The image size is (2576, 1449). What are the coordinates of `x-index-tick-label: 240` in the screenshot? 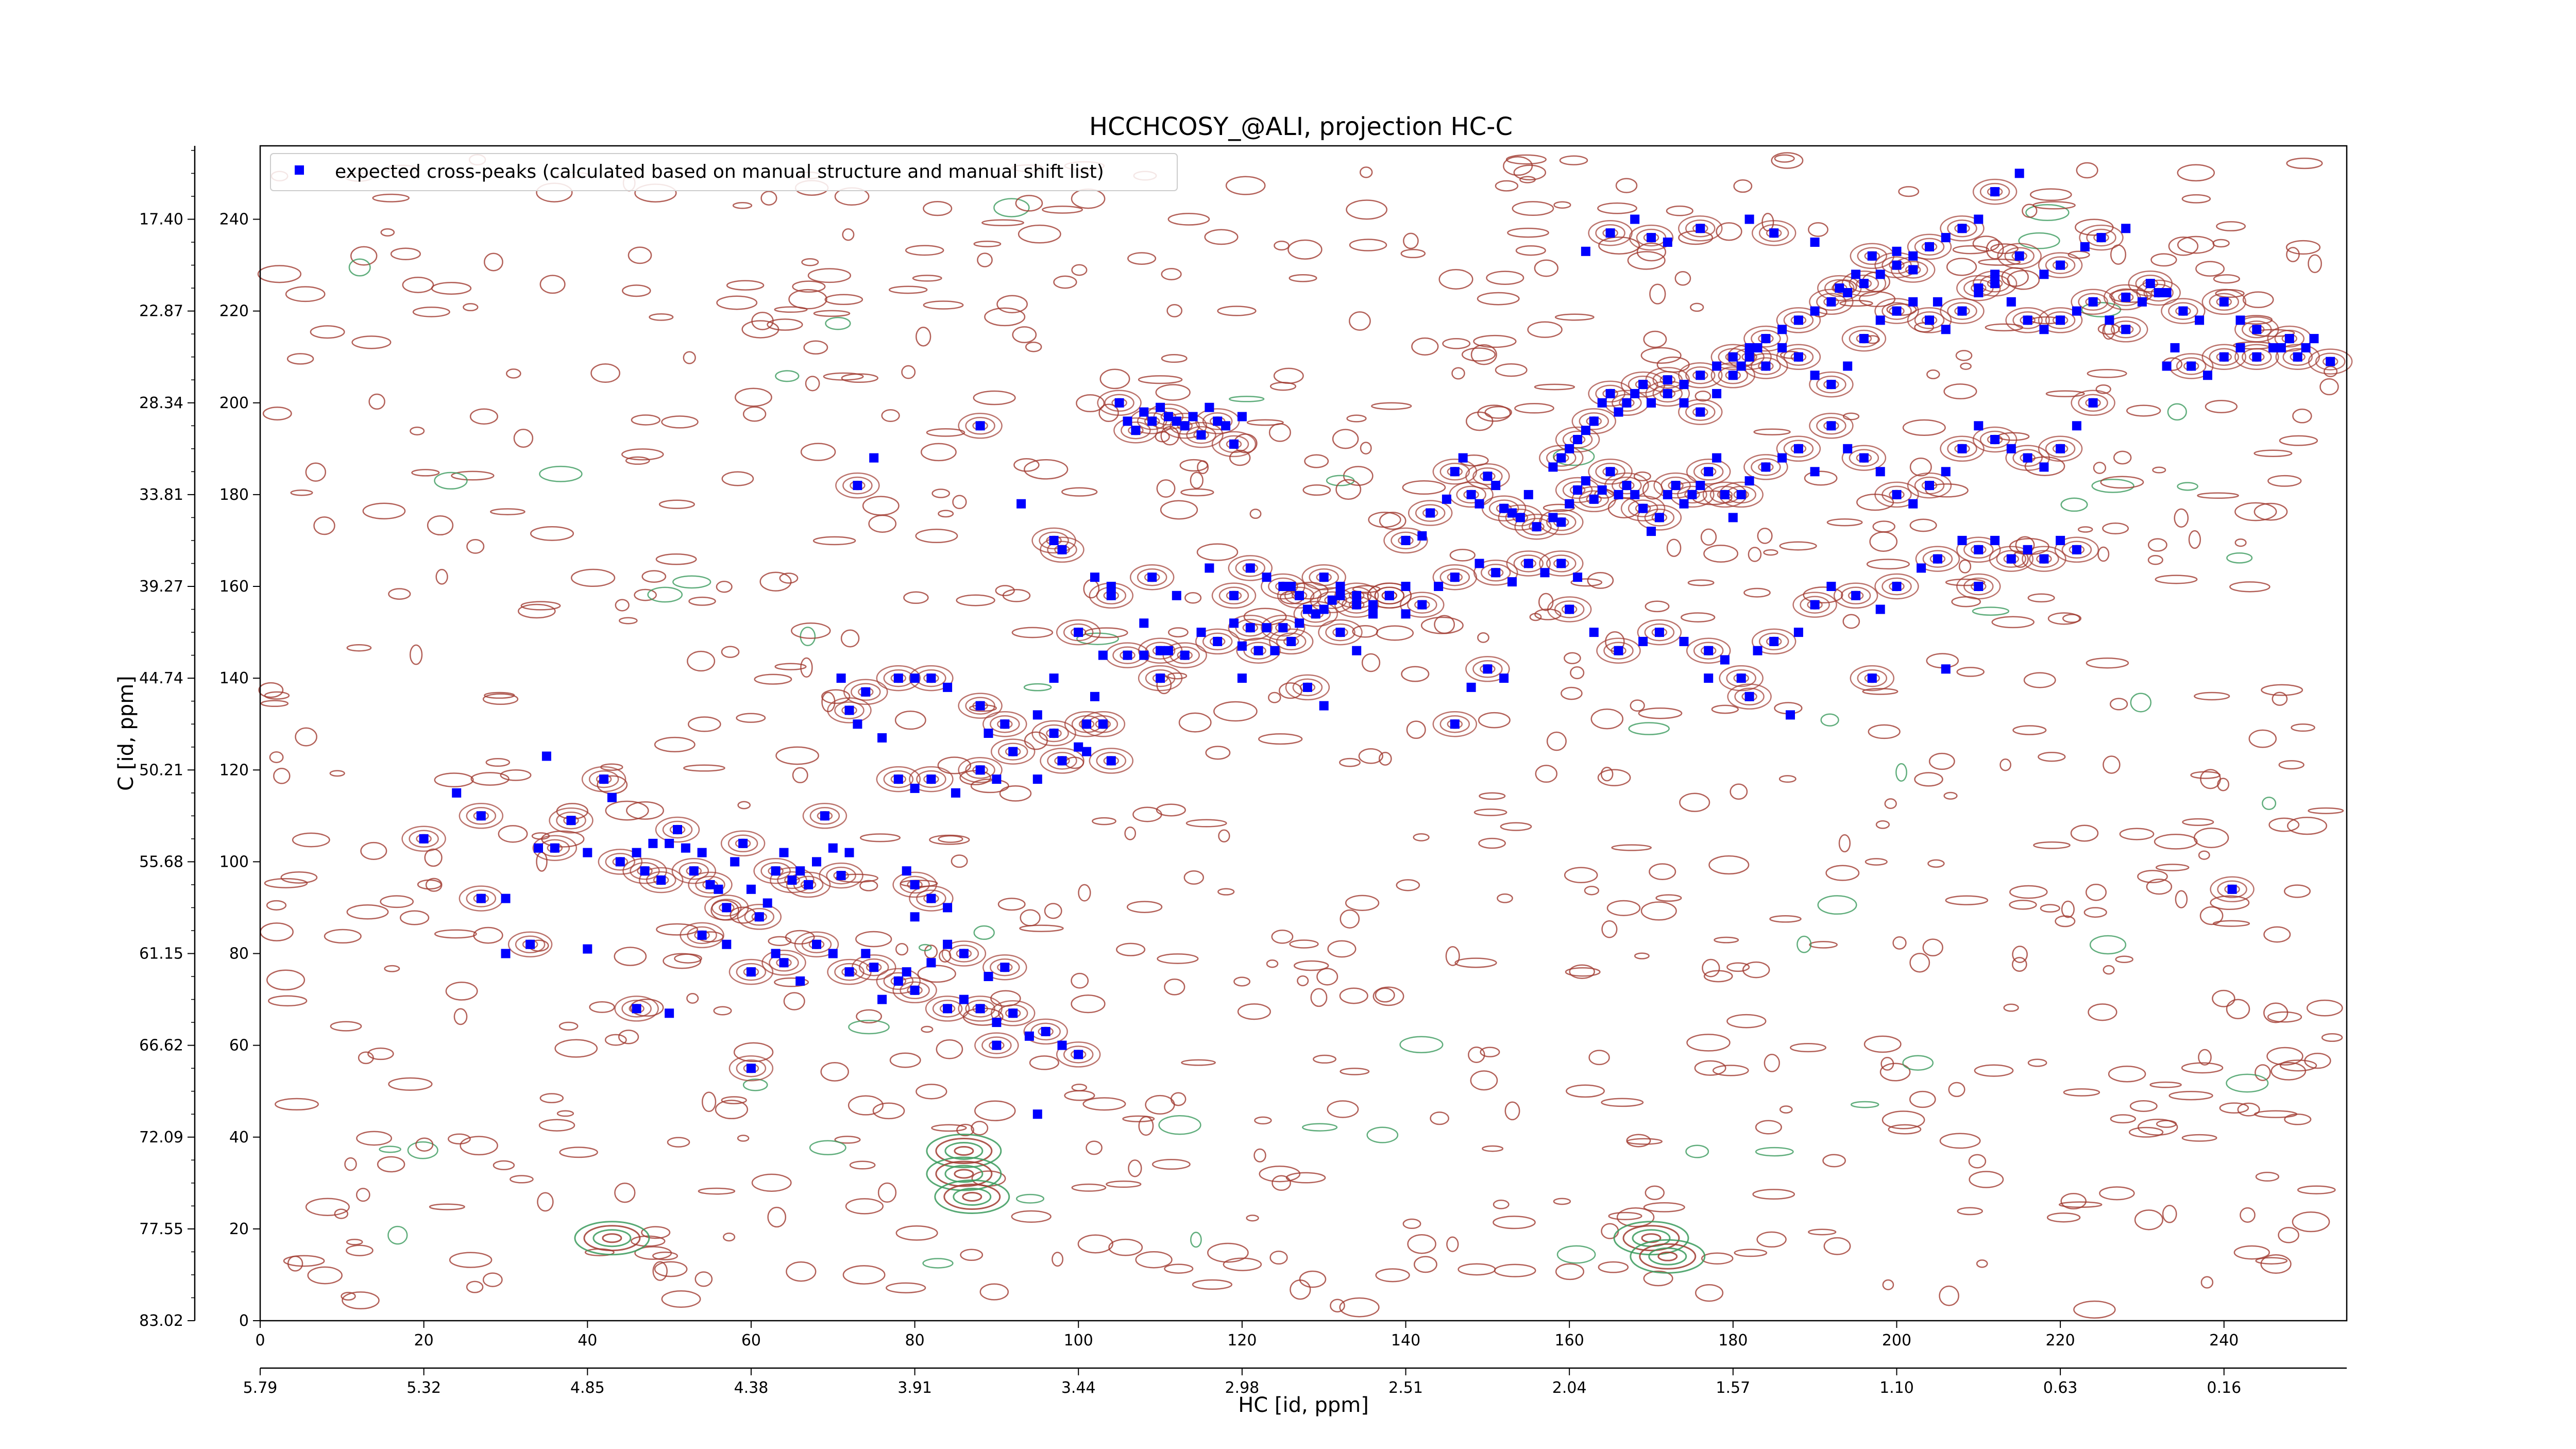 It's located at (2224, 1341).